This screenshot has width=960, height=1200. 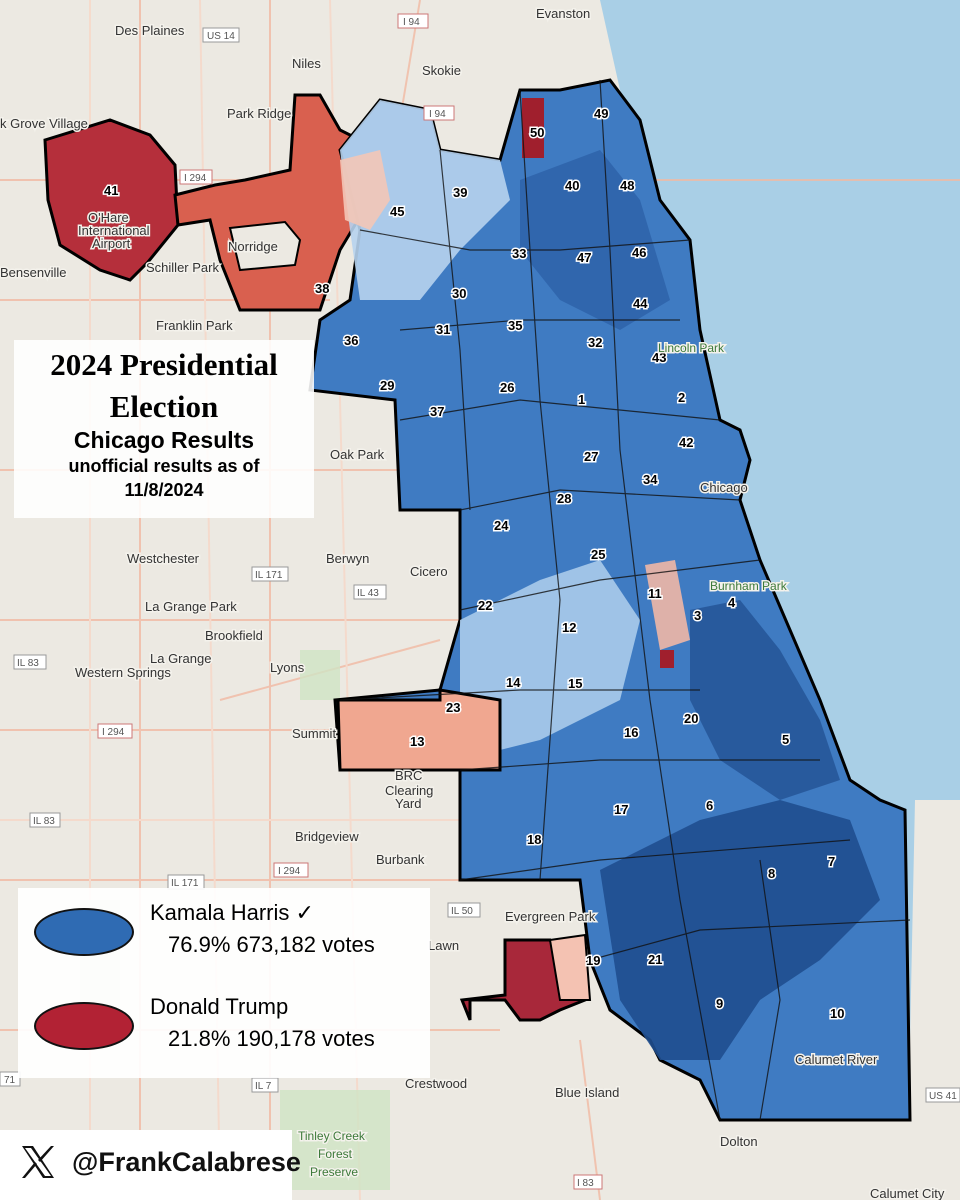 What do you see at coordinates (655, 959) in the screenshot?
I see `ward-label-21: 21` at bounding box center [655, 959].